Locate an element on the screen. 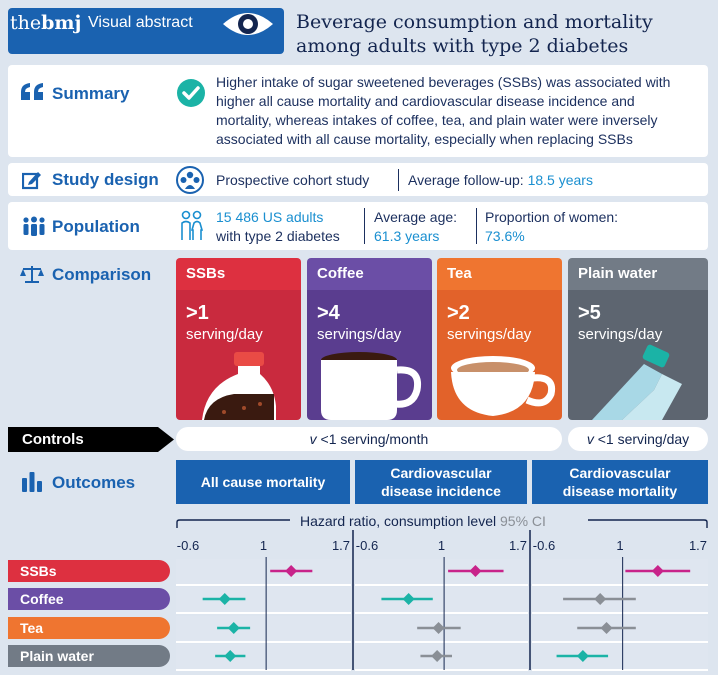 The width and height of the screenshot is (718, 675). axis-bracket is located at coordinates (442, 523).